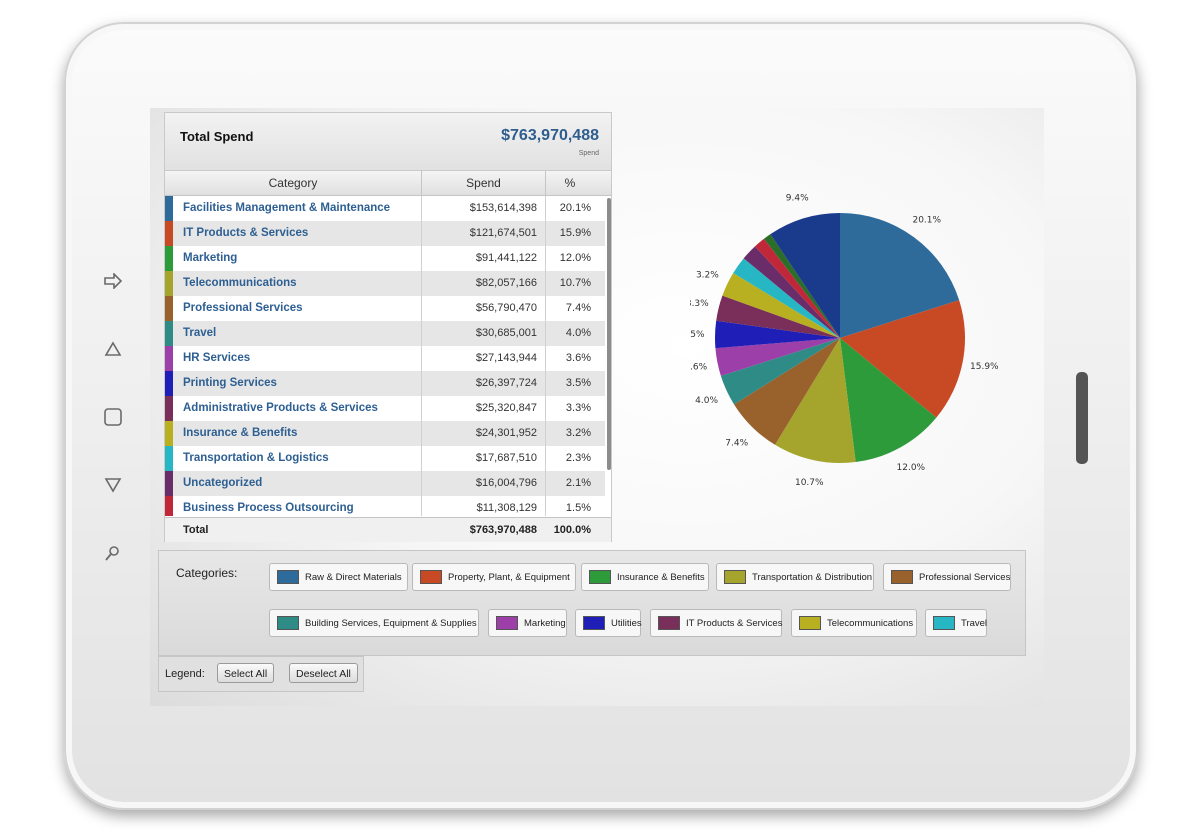  I want to click on row-spend: $24,301,952, so click(506, 433).